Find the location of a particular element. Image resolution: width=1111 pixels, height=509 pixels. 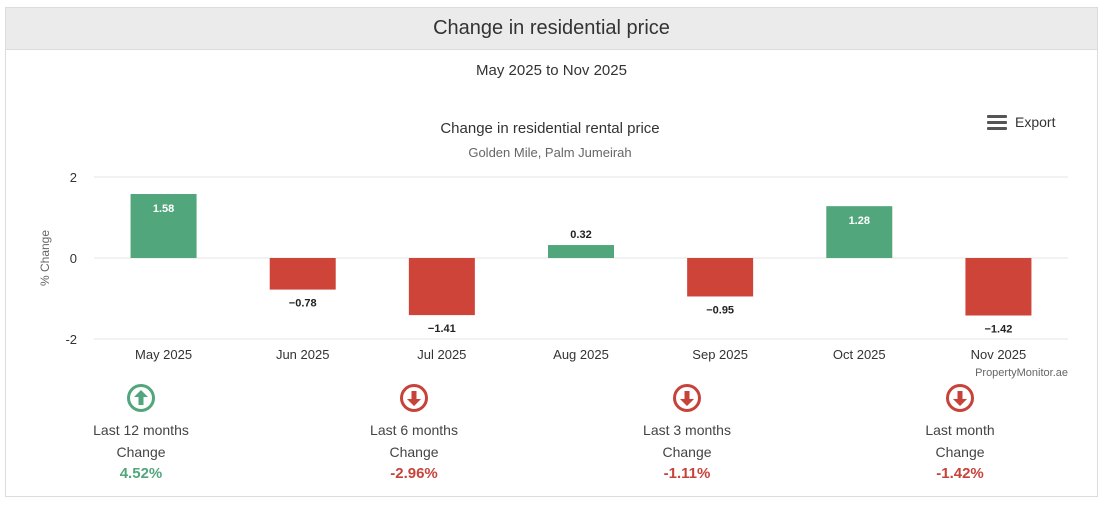

y-tick-label: 0 is located at coordinates (73, 258).